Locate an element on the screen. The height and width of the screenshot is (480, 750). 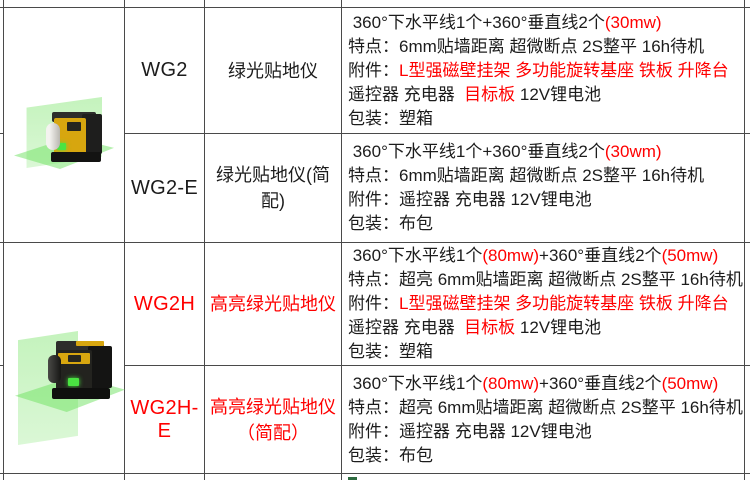
device-yellow-band is located at coordinates (74, 358).